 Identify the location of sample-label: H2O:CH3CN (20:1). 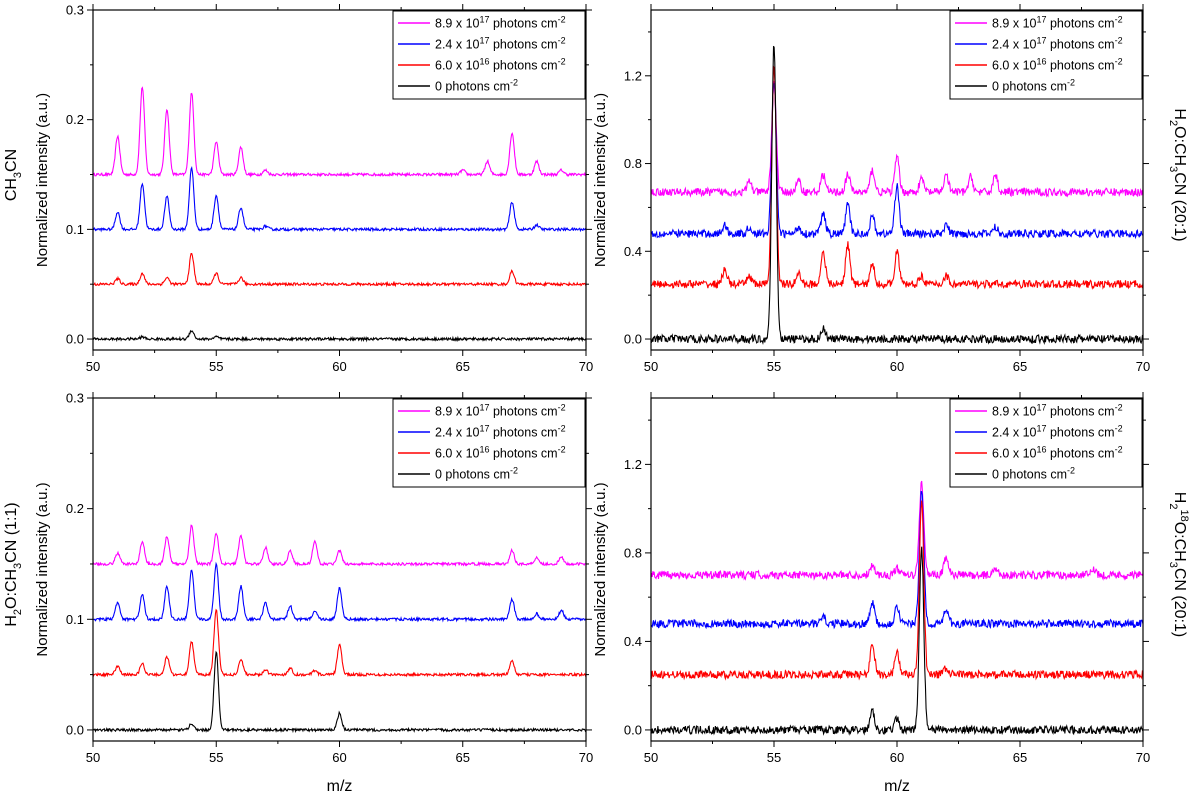
(1177, 174).